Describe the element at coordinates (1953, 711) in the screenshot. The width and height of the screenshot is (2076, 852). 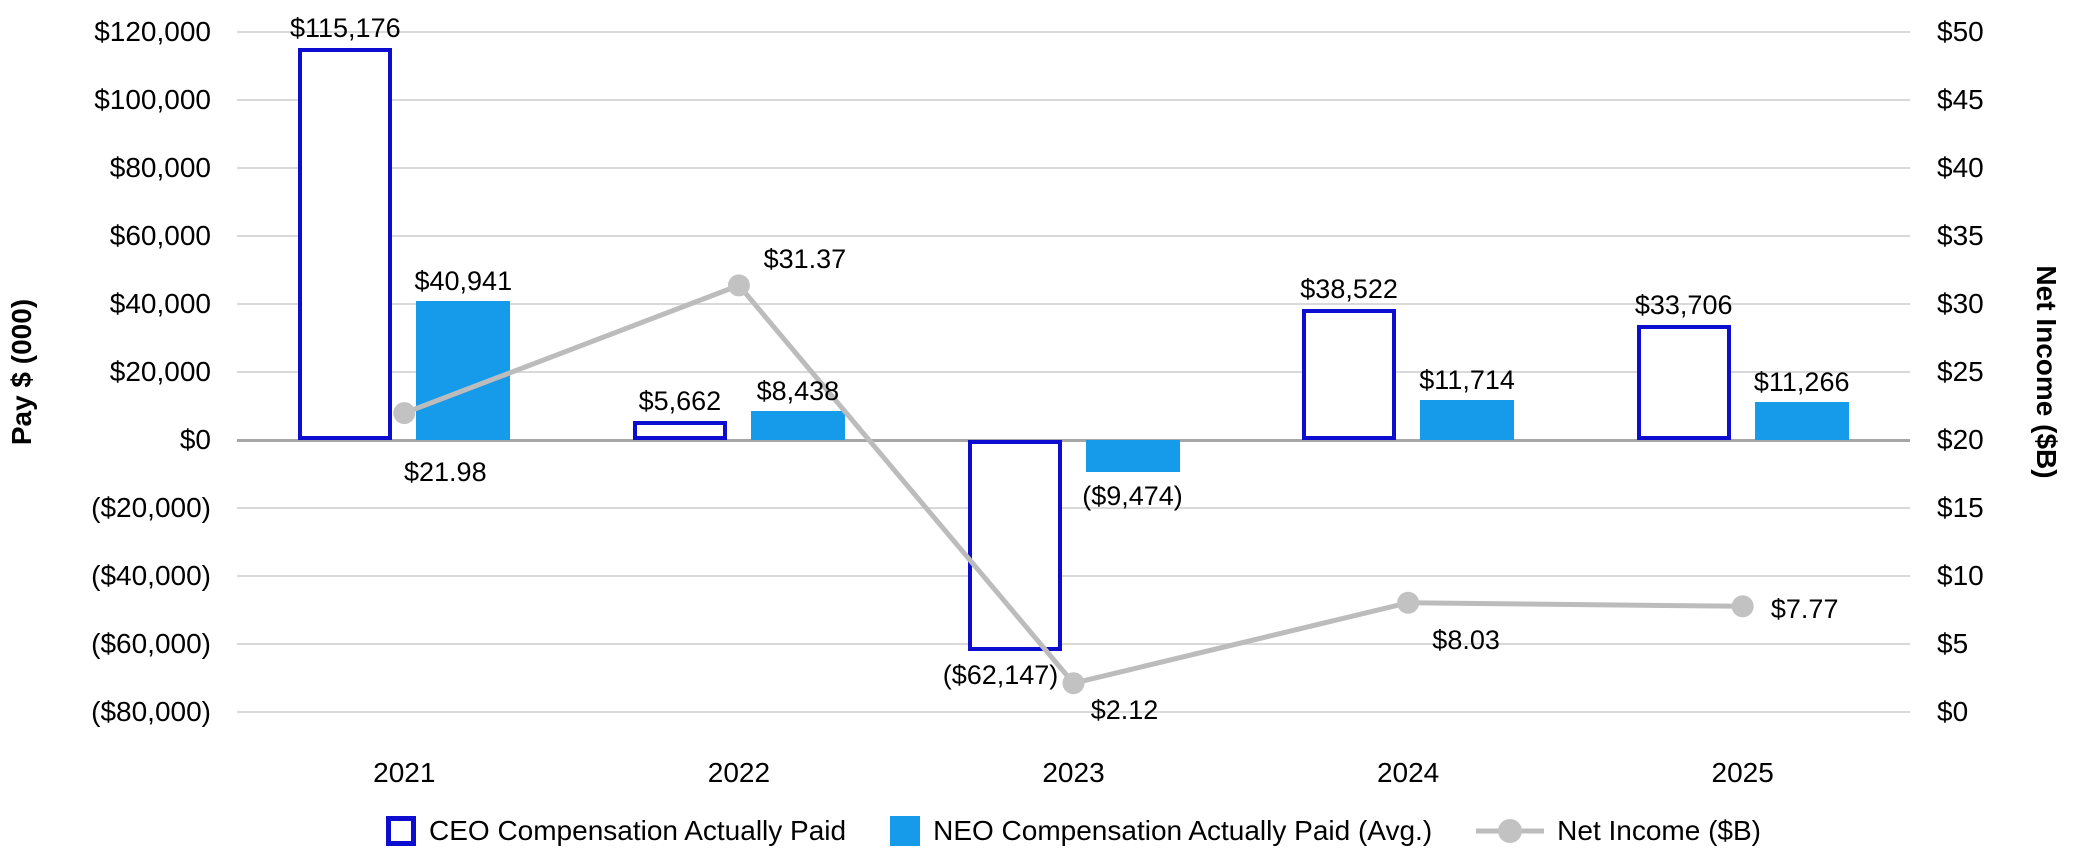
I see `right-axis-tick-label: $0` at that location.